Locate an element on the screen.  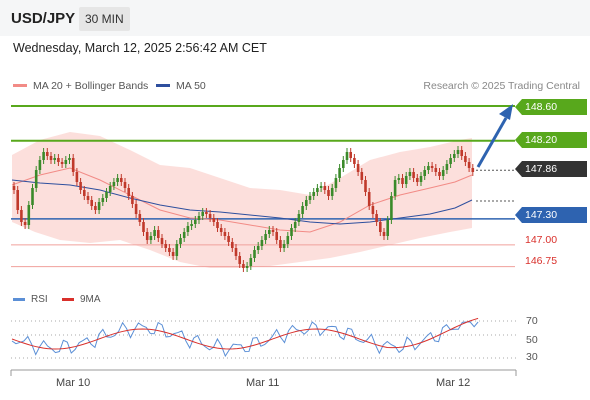
rsi-line is located at coordinates (245, 339).